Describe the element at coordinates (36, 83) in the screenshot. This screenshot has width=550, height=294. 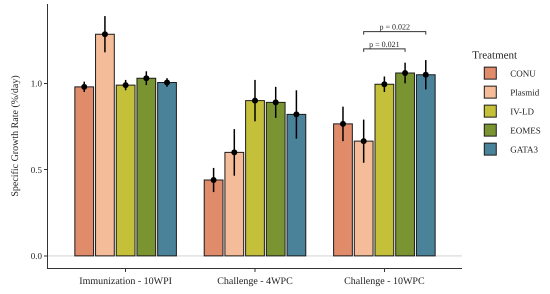
I see `y-tick-label: 1.0` at that location.